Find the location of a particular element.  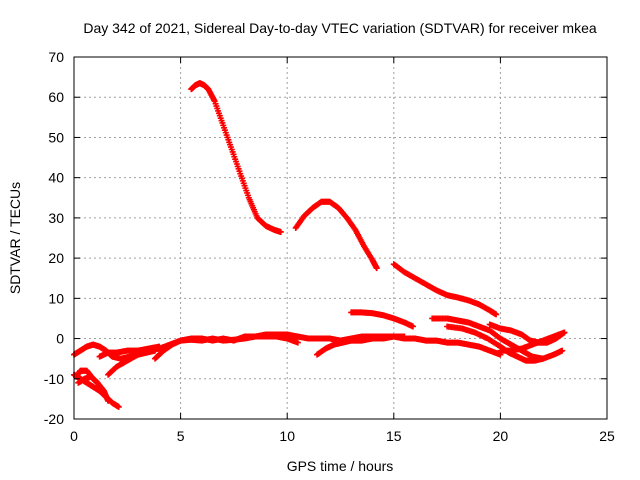

y-tick-label: -20 is located at coordinates (54, 419).